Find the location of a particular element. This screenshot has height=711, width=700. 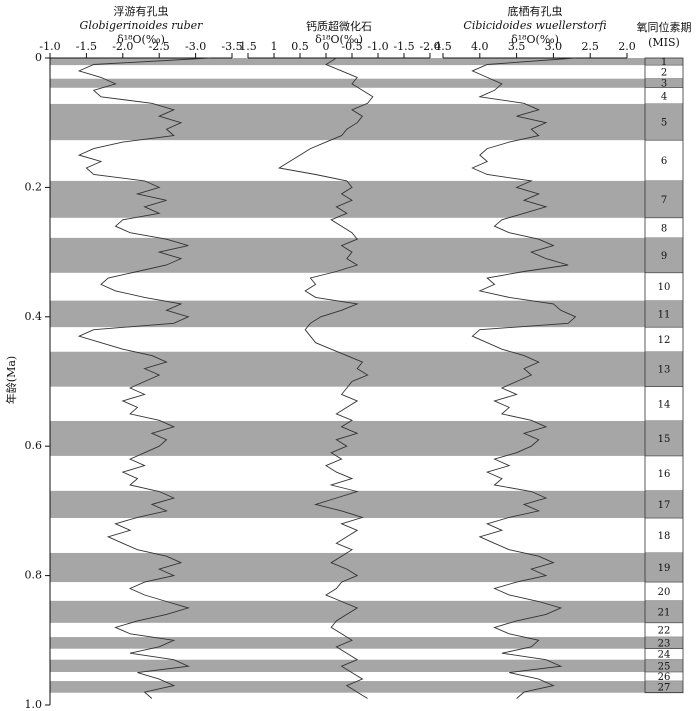

panel-title: 底栖有孔虫 is located at coordinates (535, 11).